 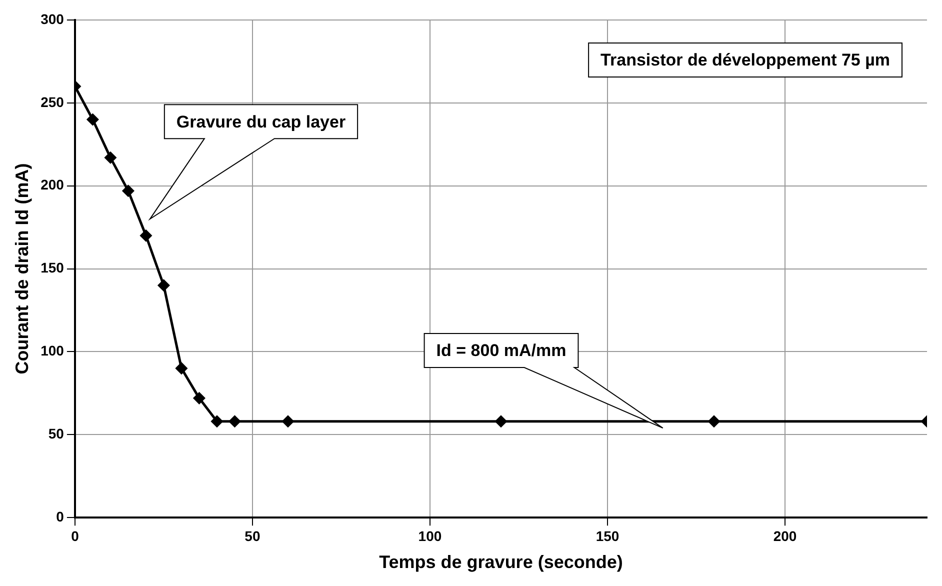 I want to click on y-tick-label: 100, so click(x=52, y=350).